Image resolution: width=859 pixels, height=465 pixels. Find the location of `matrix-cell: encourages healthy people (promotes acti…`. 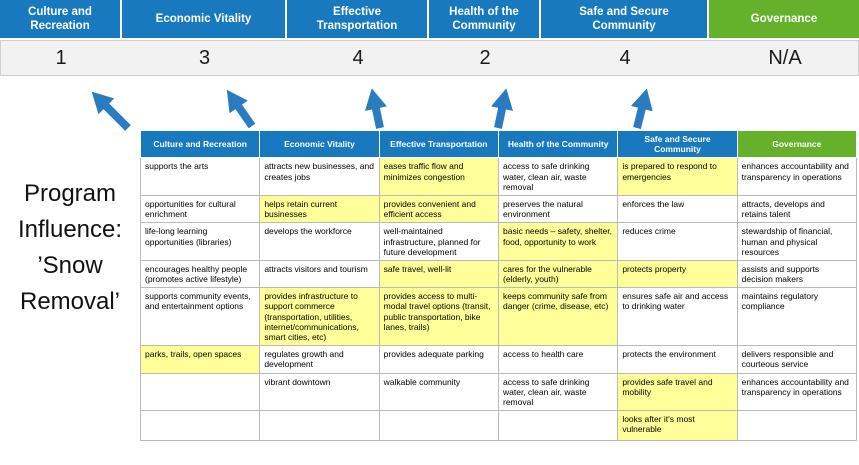

matrix-cell: encourages healthy people (promotes acti… is located at coordinates (200, 274).